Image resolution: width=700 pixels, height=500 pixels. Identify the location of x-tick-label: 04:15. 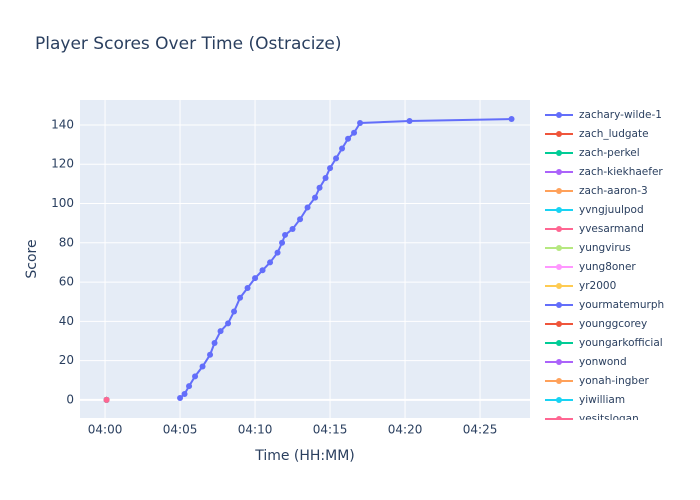
(330, 430).